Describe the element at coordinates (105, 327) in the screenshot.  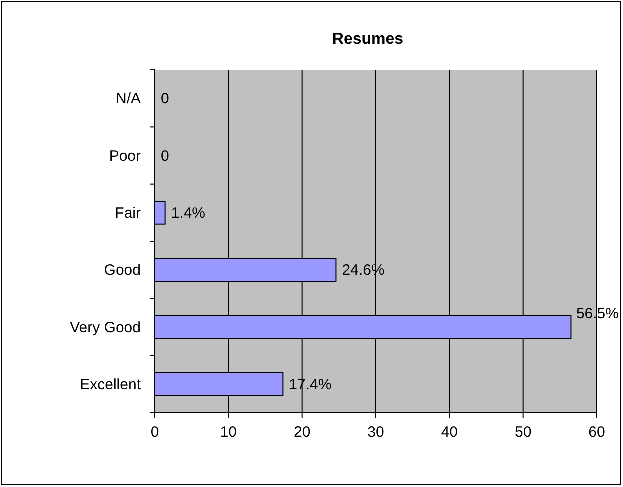
I see `y-tick-label: Very Good` at that location.